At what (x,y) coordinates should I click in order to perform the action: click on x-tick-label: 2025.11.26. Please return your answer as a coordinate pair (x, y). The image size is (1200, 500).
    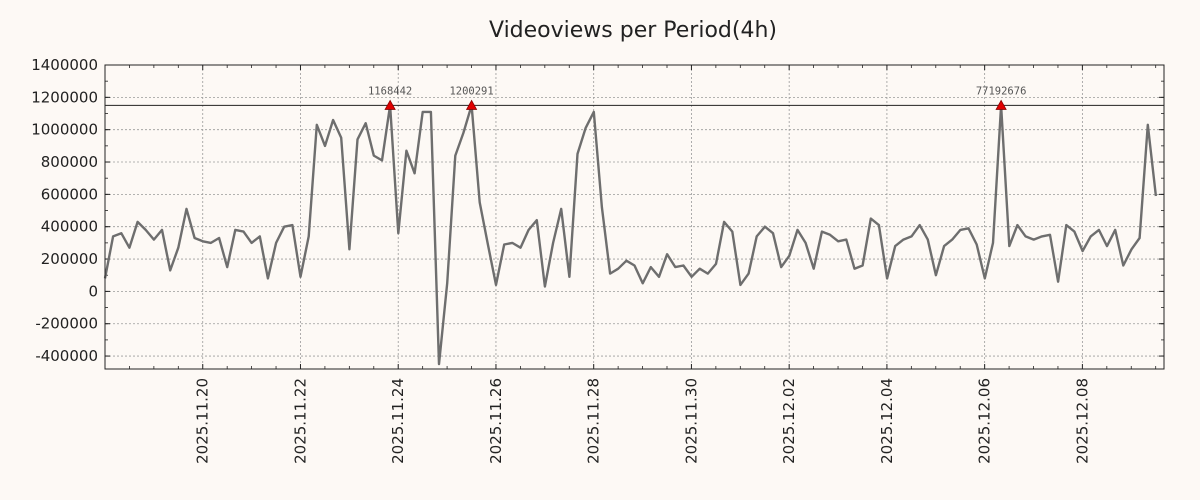
    Looking at the image, I should click on (496, 421).